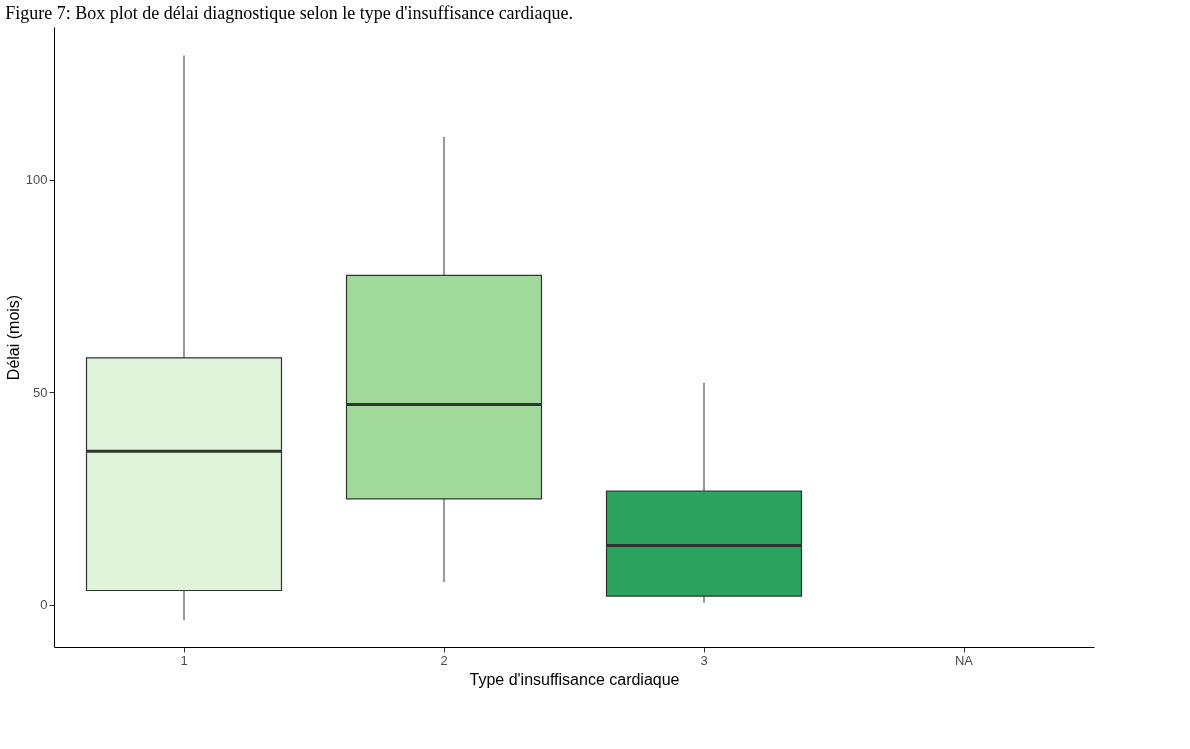 The image size is (1190, 749). I want to click on x-tick-label: 2, so click(444, 660).